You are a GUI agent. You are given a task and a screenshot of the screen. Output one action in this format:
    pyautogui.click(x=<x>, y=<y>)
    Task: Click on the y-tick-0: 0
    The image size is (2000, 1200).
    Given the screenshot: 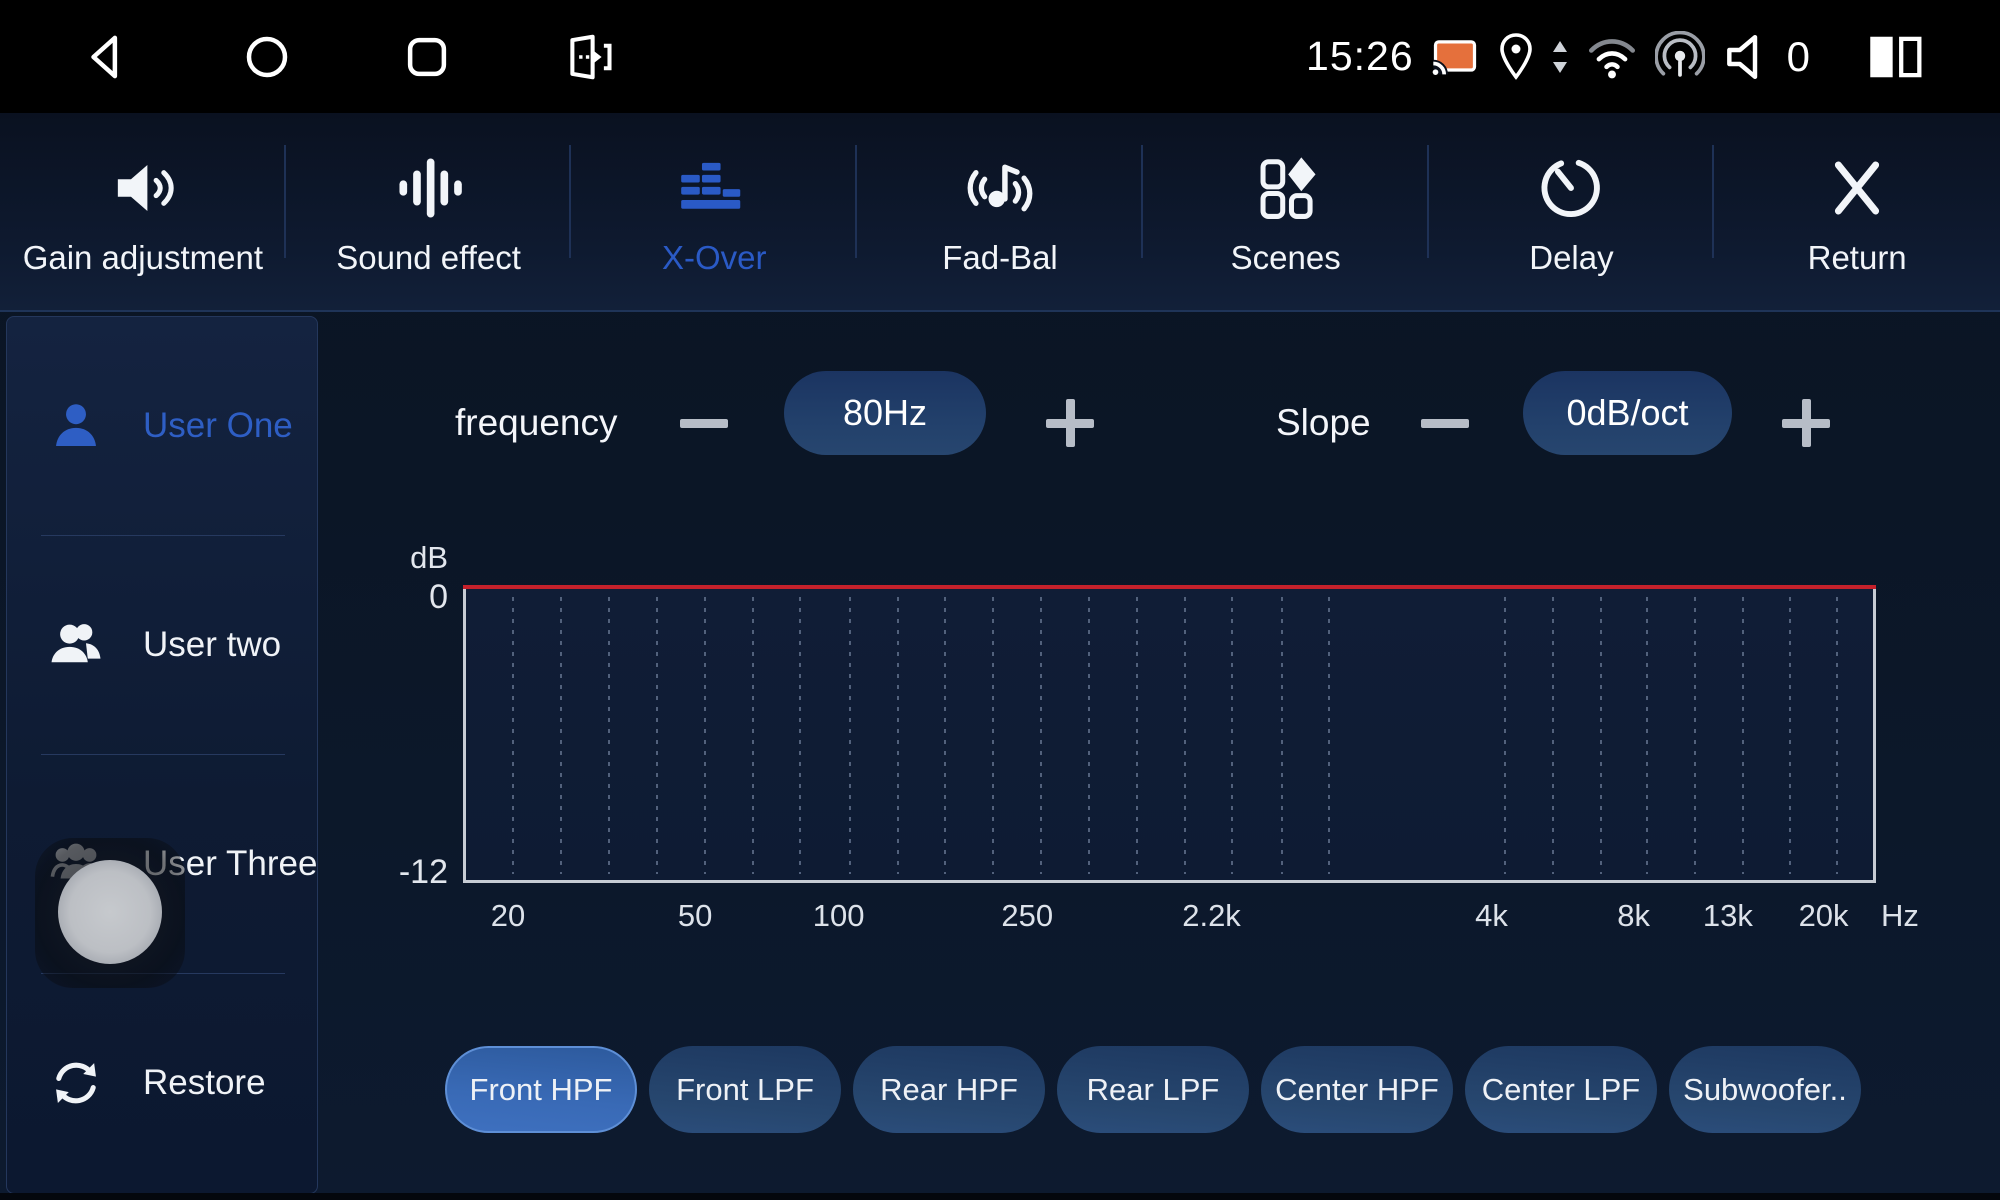 What is the action you would take?
    pyautogui.click(x=438, y=597)
    